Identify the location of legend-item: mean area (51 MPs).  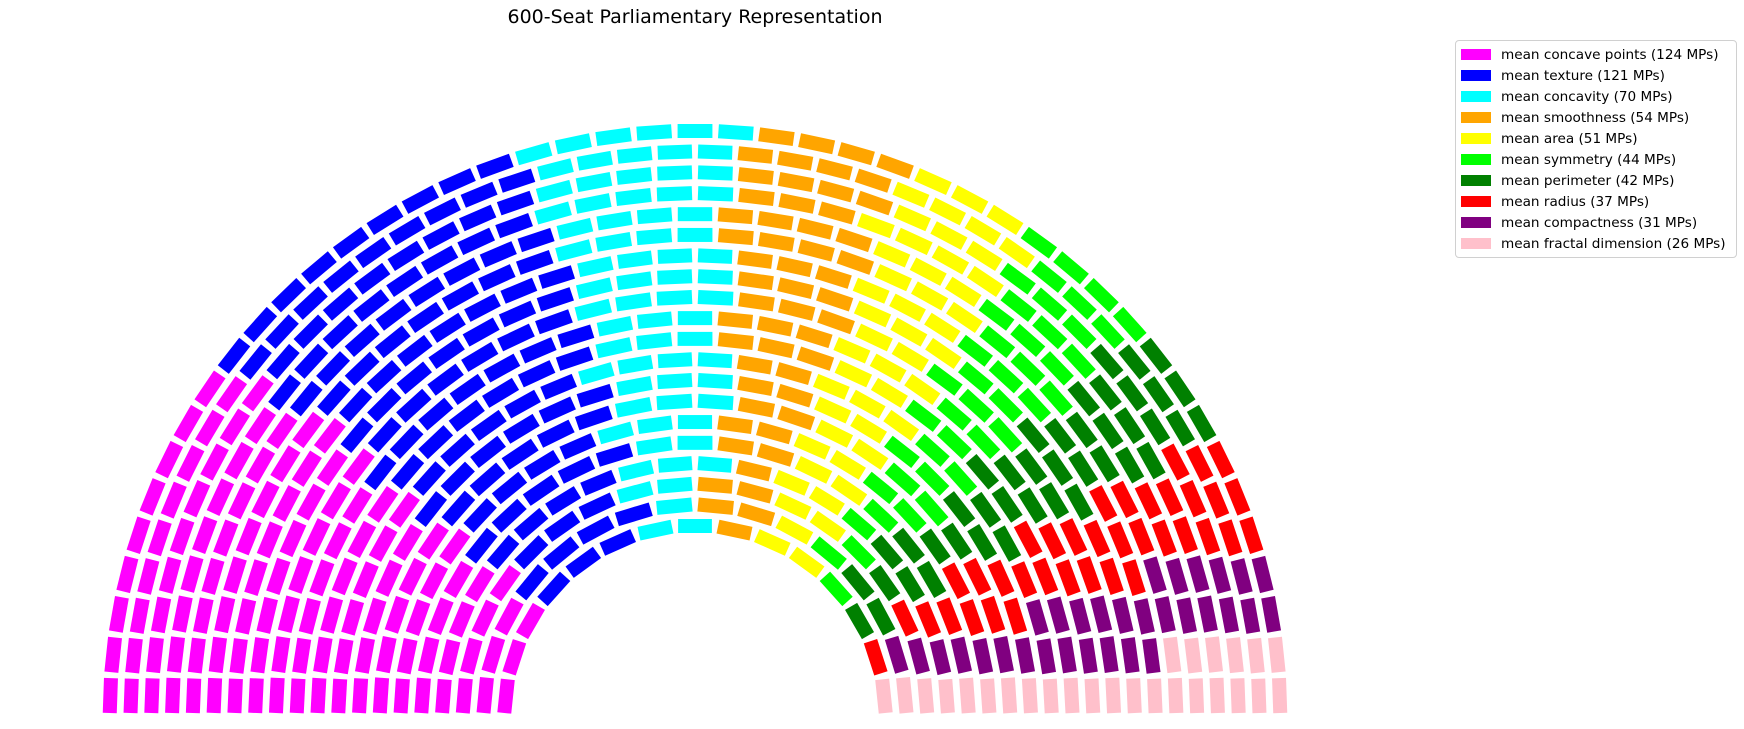
(1596, 138).